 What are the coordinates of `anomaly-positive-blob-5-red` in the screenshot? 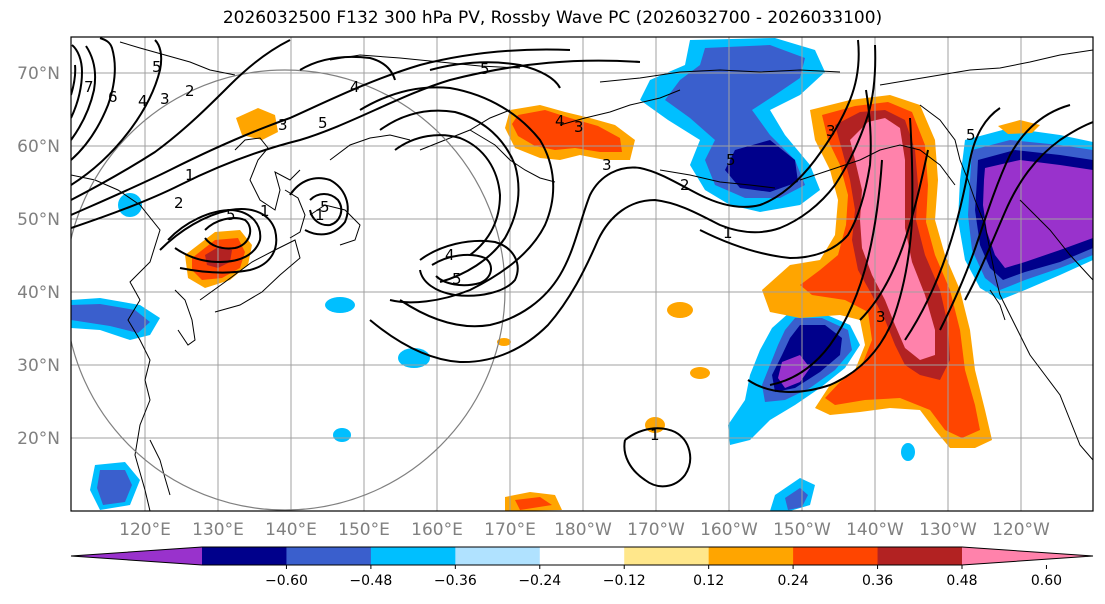 It's located at (533, 503).